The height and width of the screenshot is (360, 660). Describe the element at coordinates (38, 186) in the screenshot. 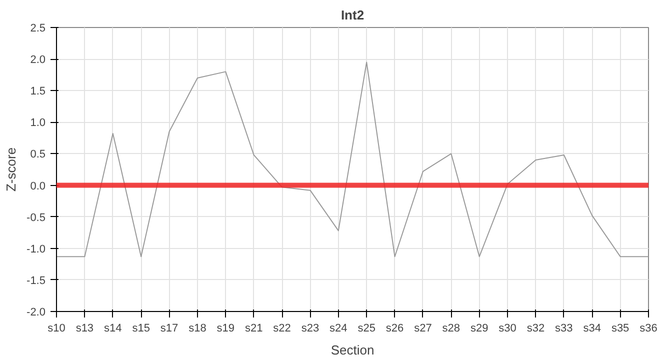

I see `y-tick-label: 0.0` at that location.